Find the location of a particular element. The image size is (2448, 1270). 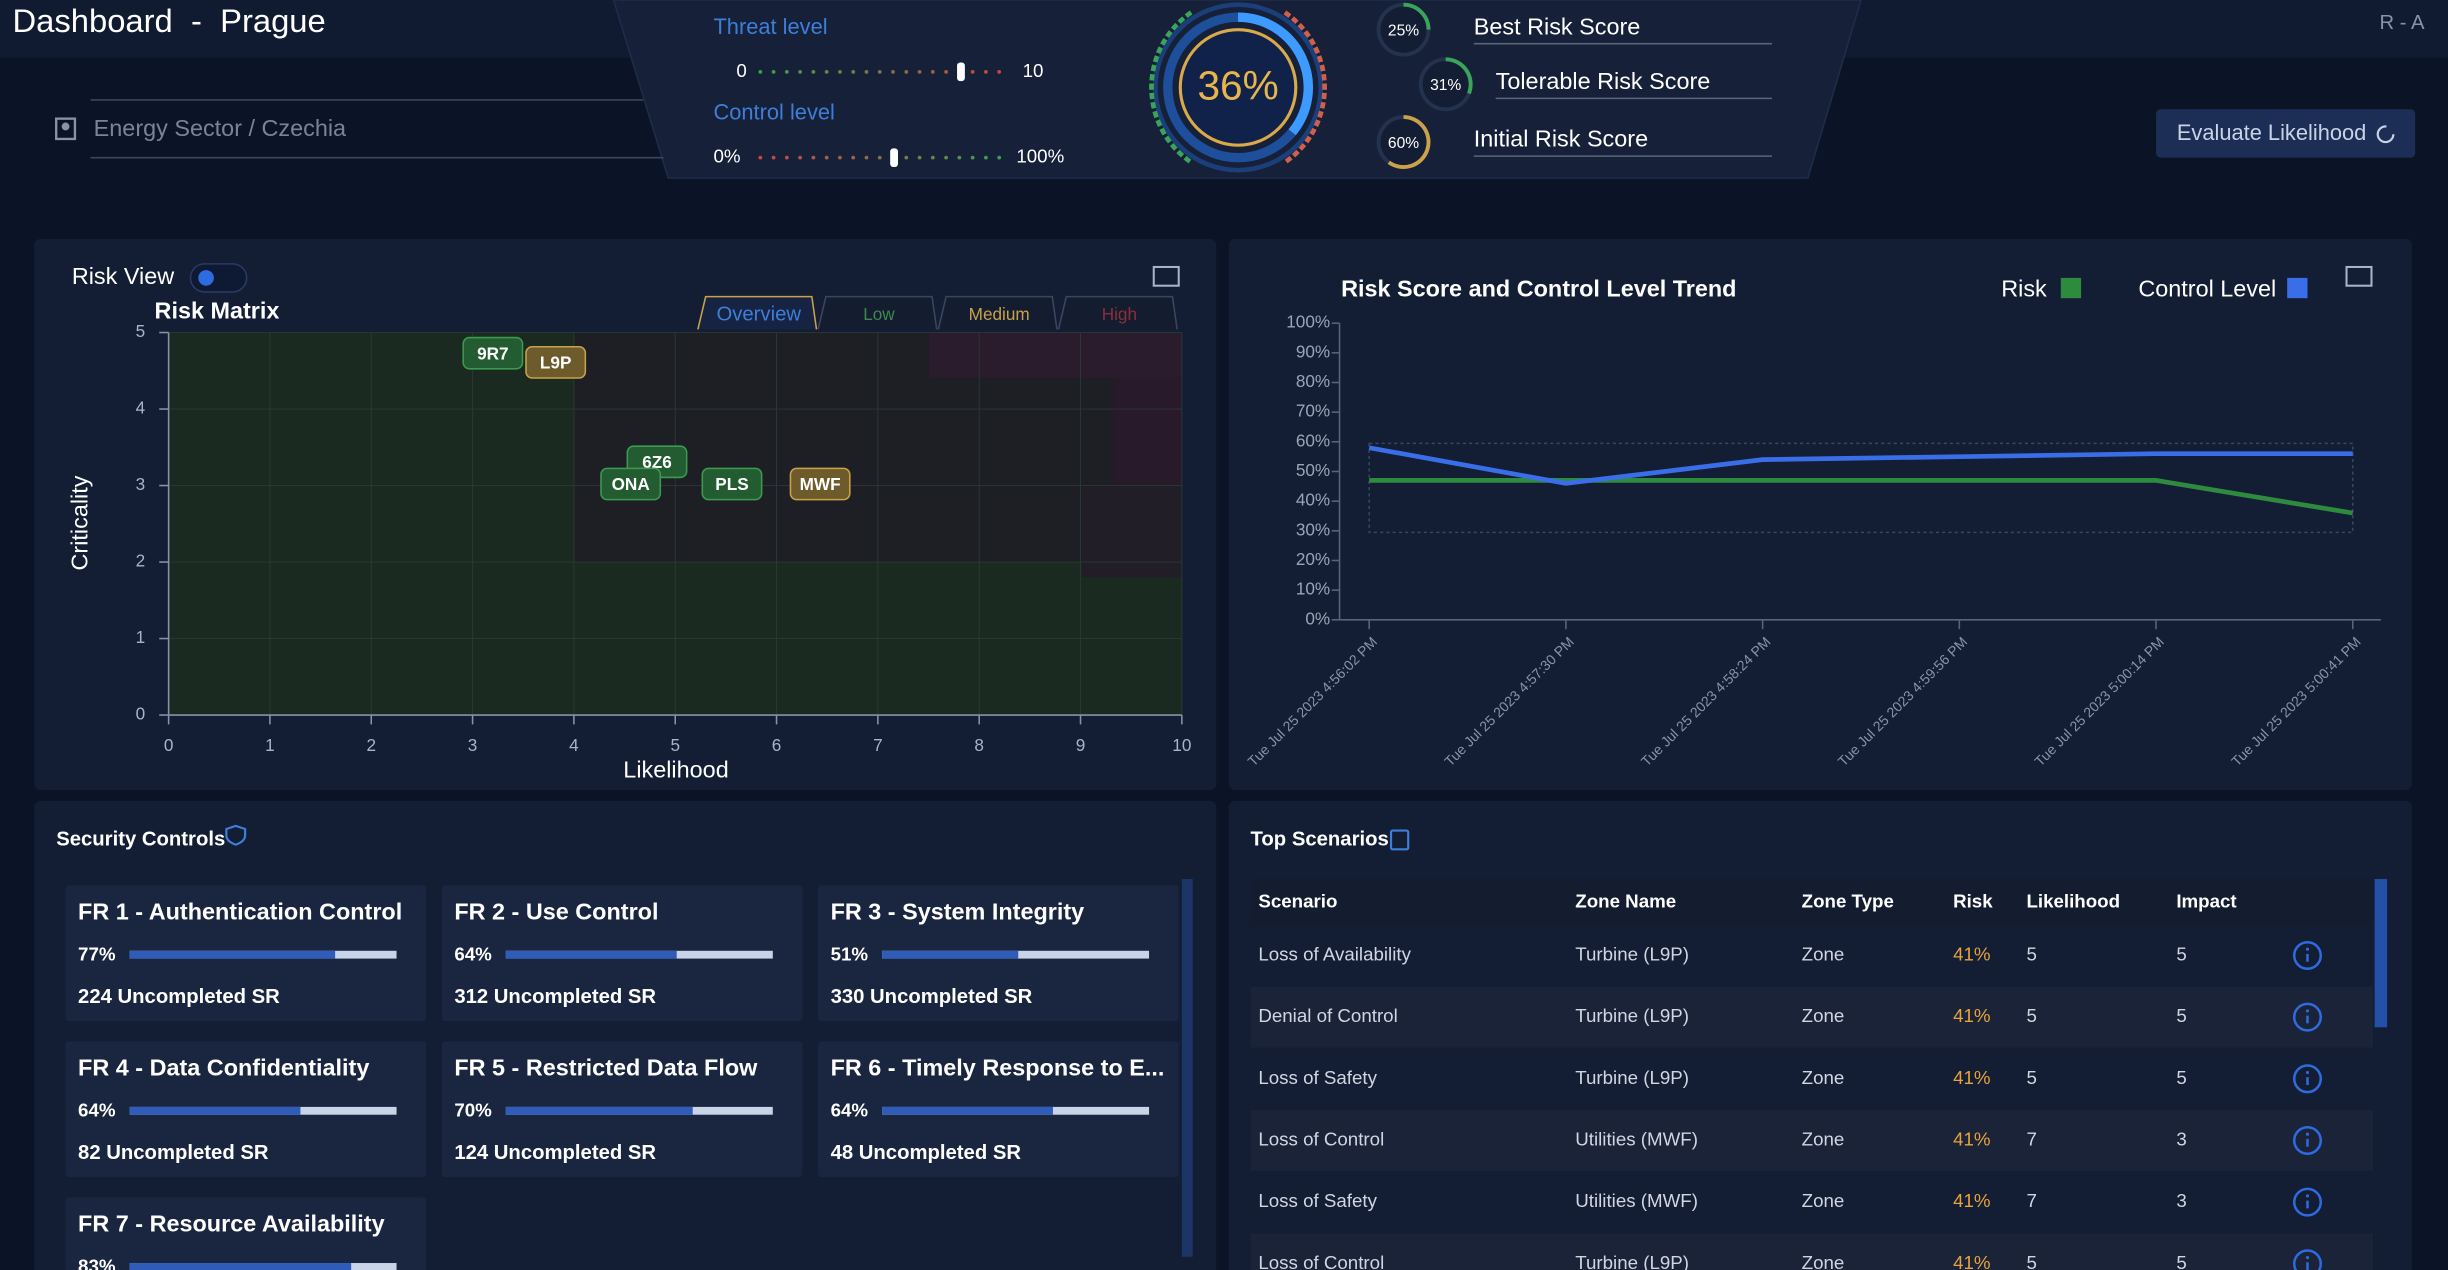

zone-high is located at coordinates (1055, 355).